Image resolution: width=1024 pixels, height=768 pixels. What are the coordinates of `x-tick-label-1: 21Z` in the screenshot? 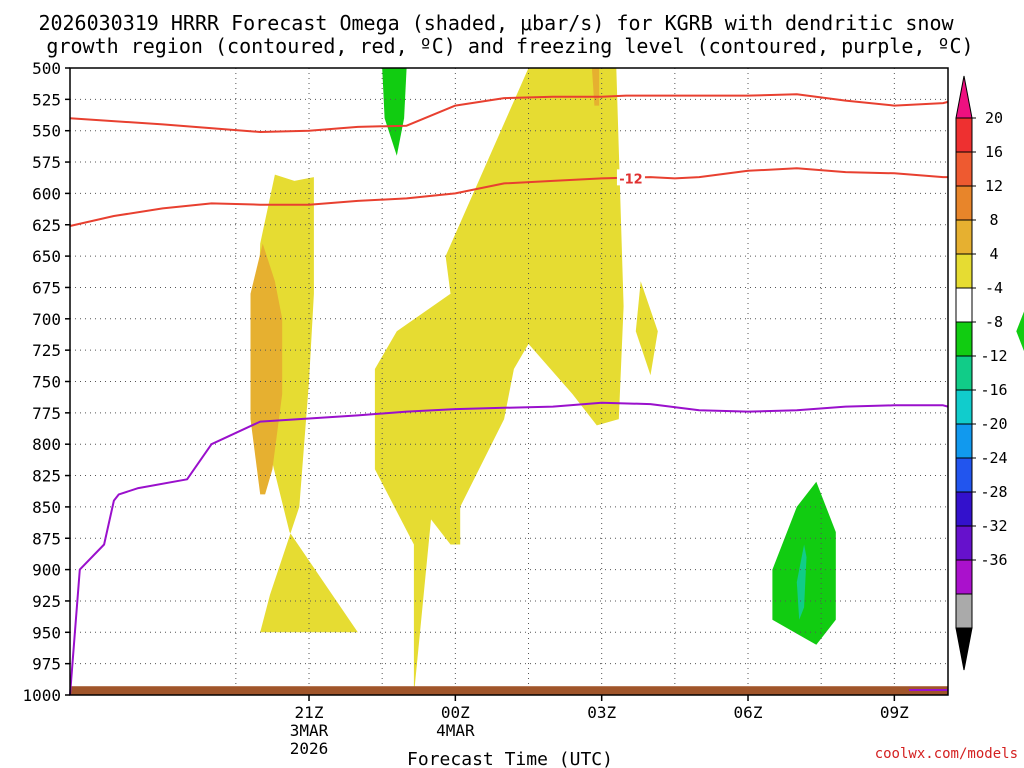 It's located at (309, 712).